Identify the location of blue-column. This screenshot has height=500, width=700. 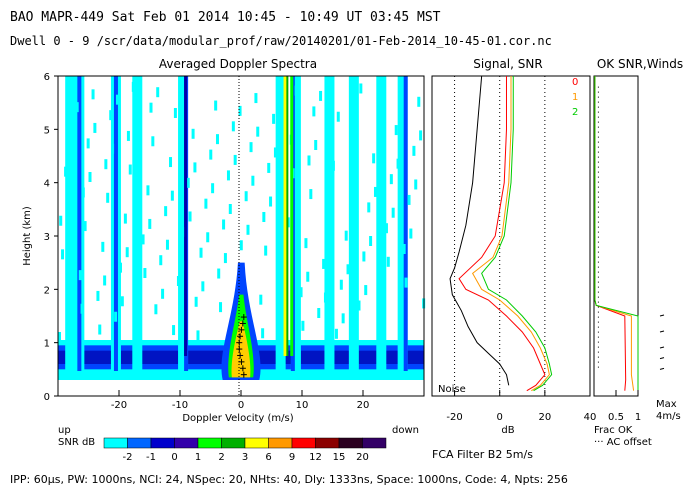
(405, 223).